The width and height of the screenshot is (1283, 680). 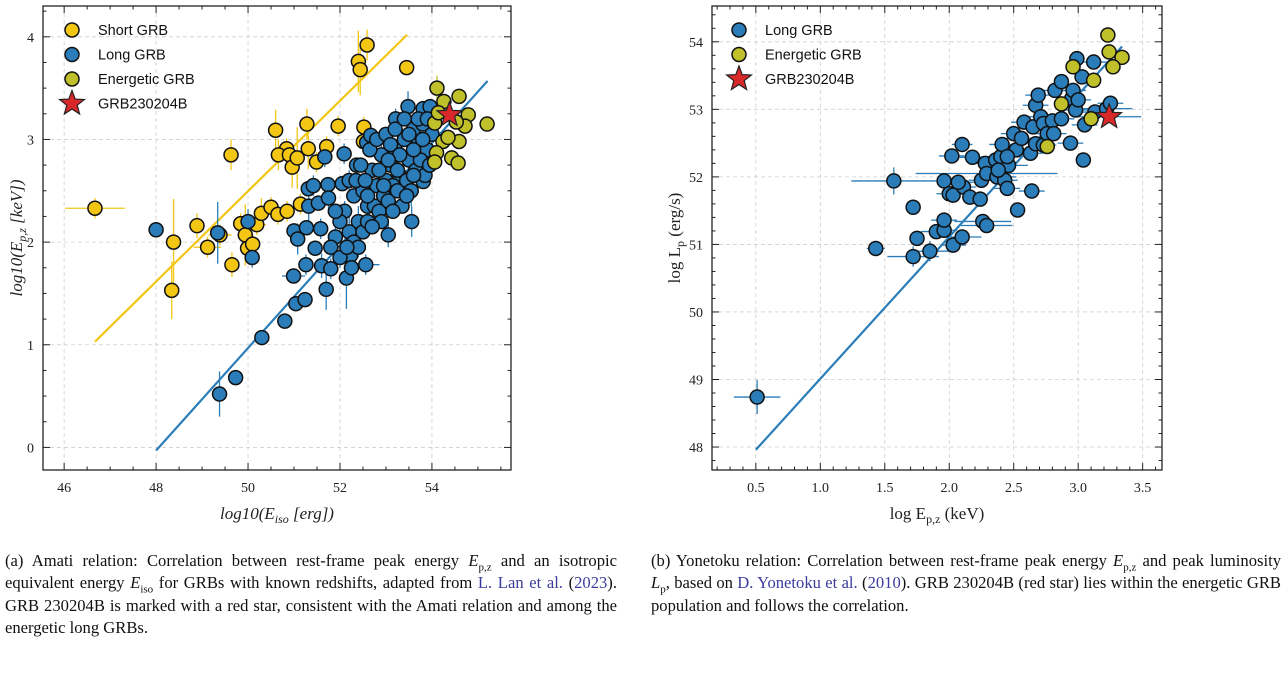 I want to click on caption-text: and peak luminosity, so click(x=1208, y=560).